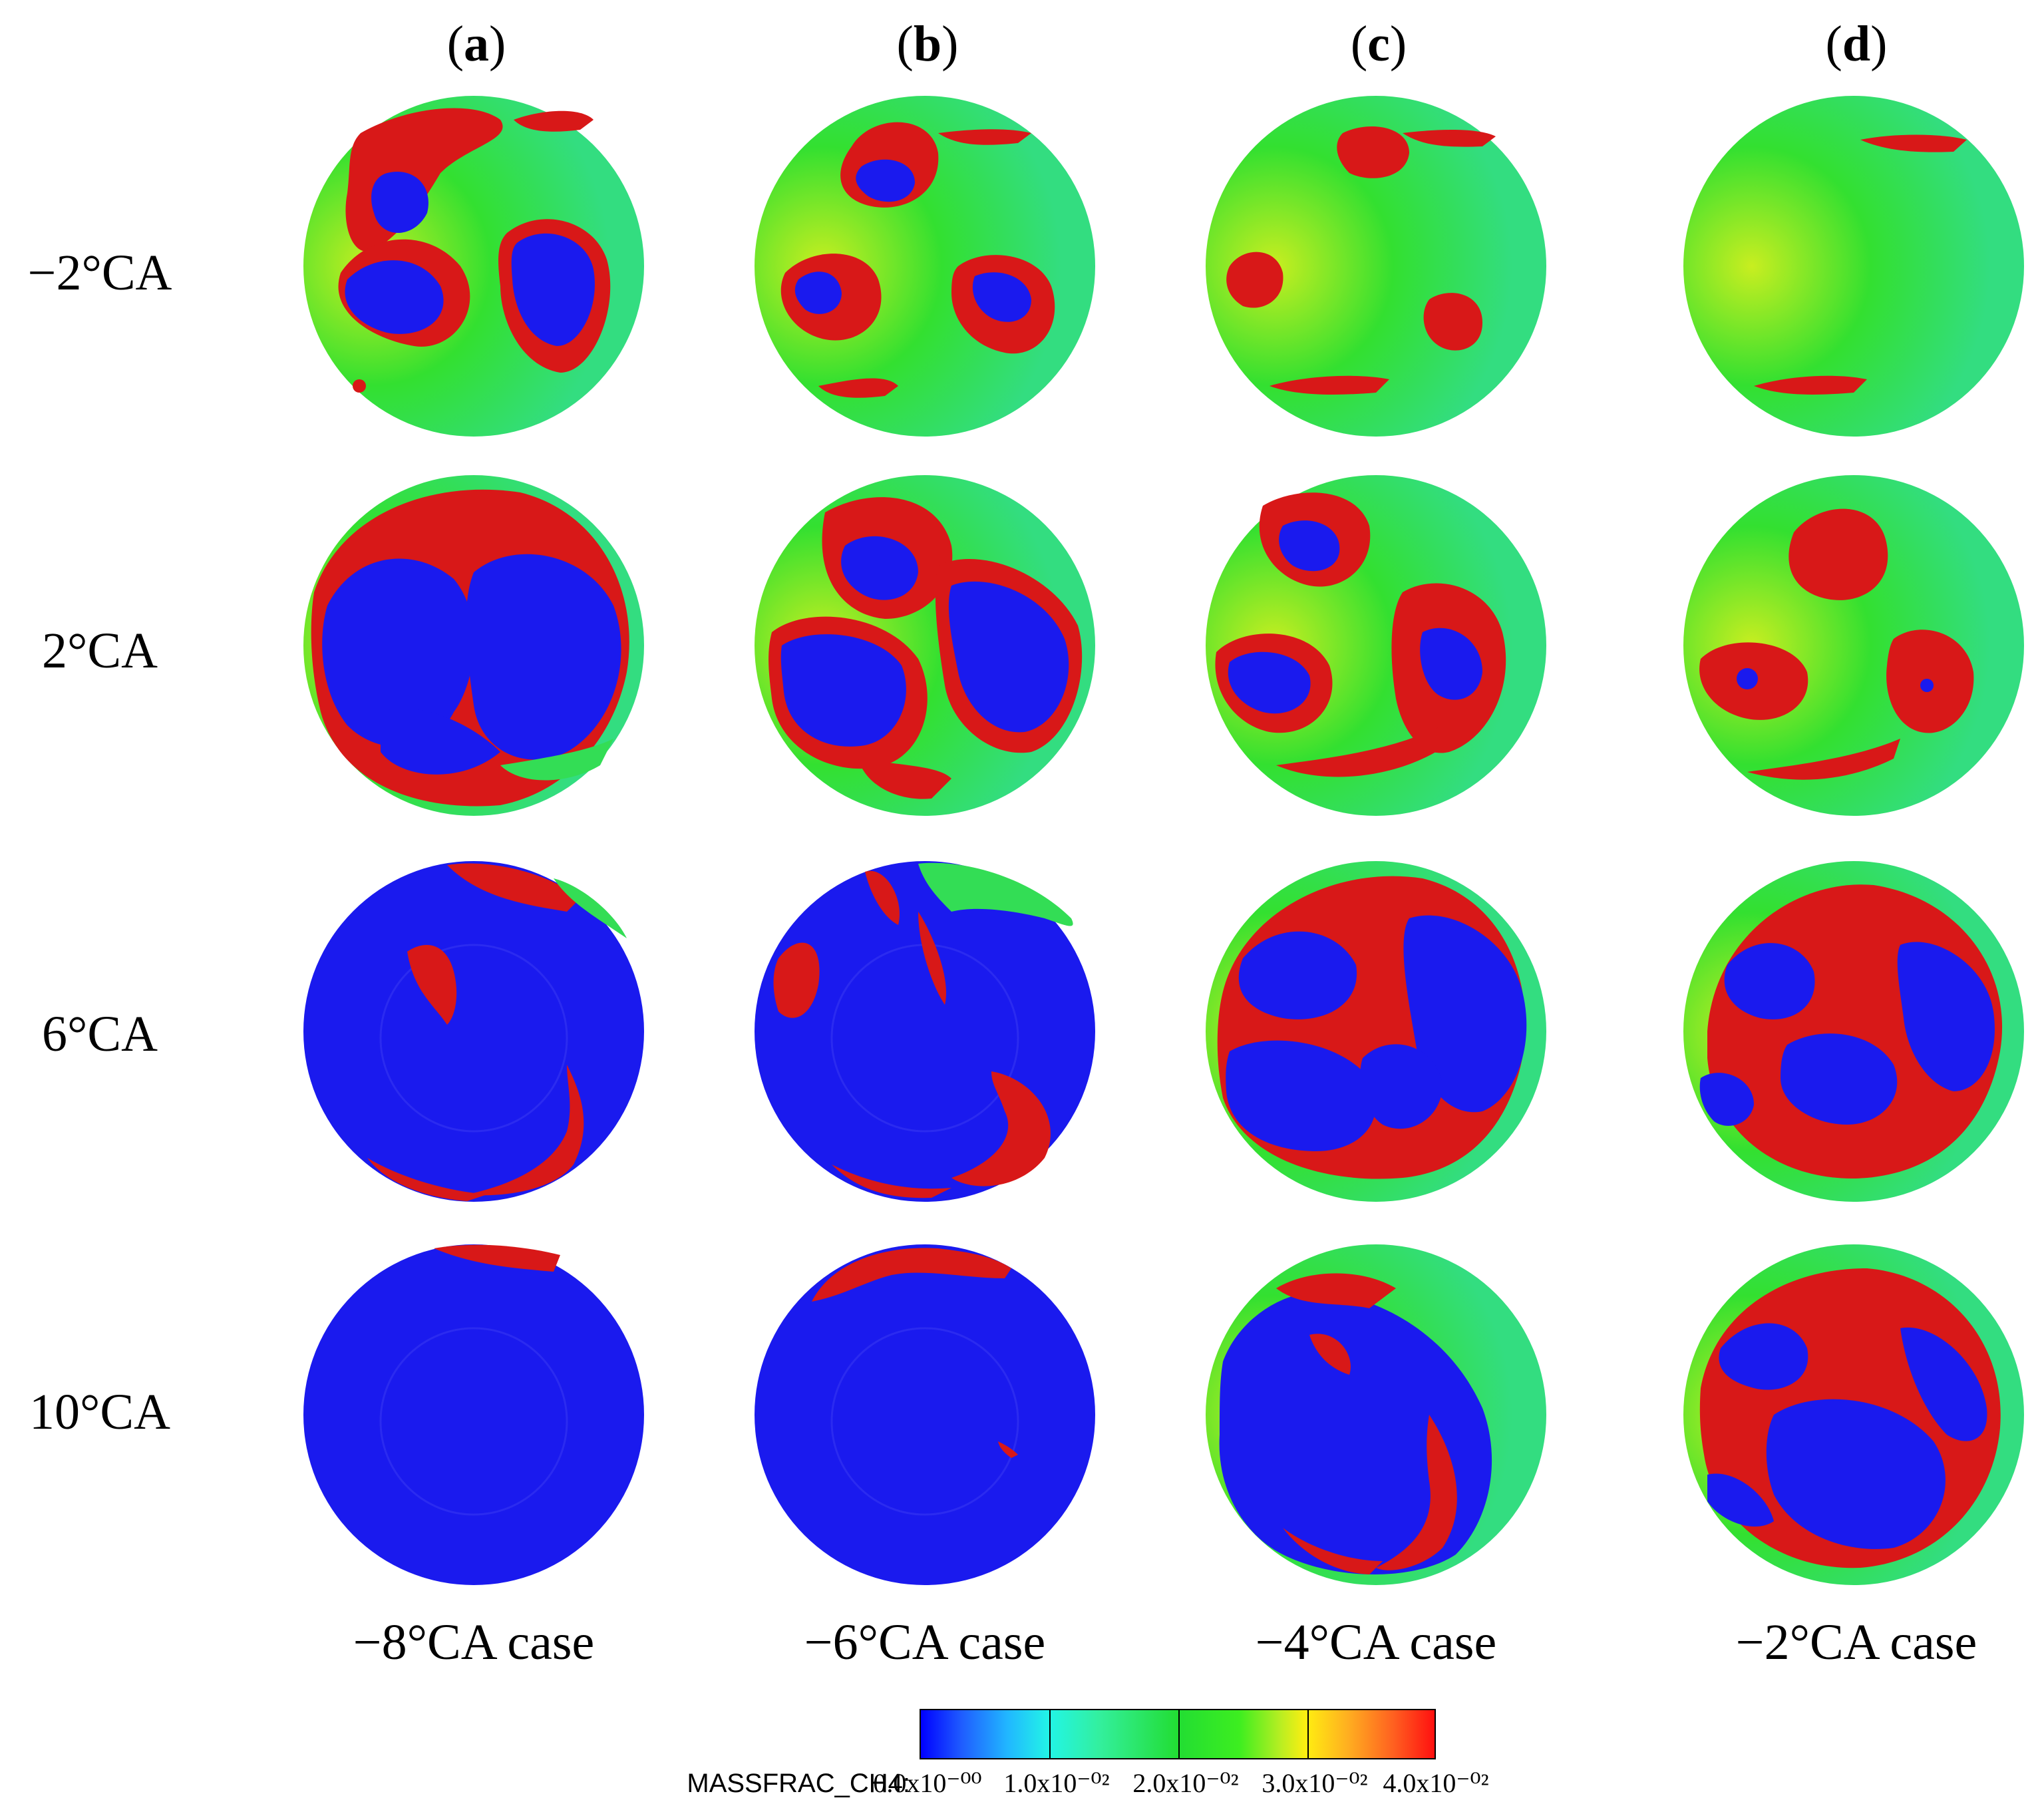 The image size is (2044, 1818). What do you see at coordinates (99, 1412) in the screenshot?
I see `row-label-4: 10°CA` at bounding box center [99, 1412].